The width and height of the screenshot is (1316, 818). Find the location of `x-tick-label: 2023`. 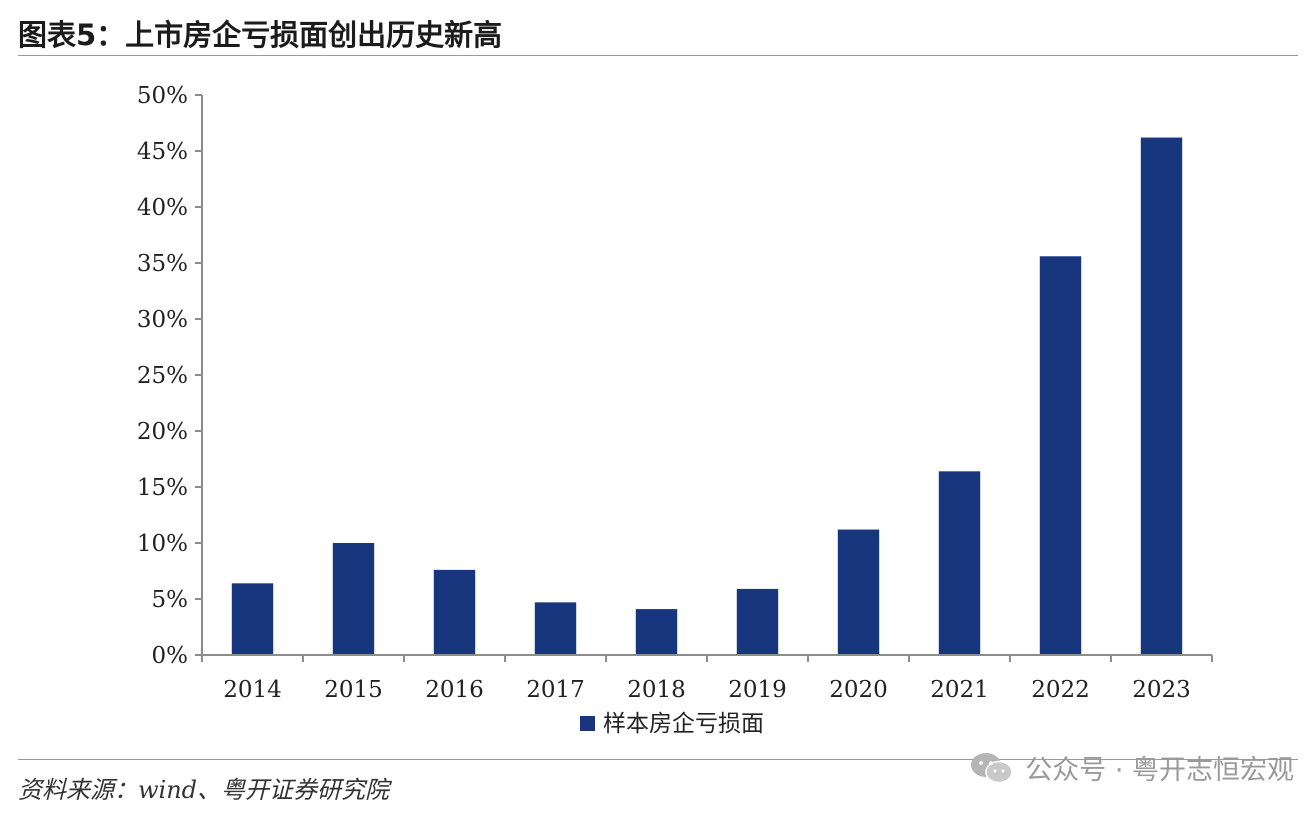

x-tick-label: 2023 is located at coordinates (1161, 690).